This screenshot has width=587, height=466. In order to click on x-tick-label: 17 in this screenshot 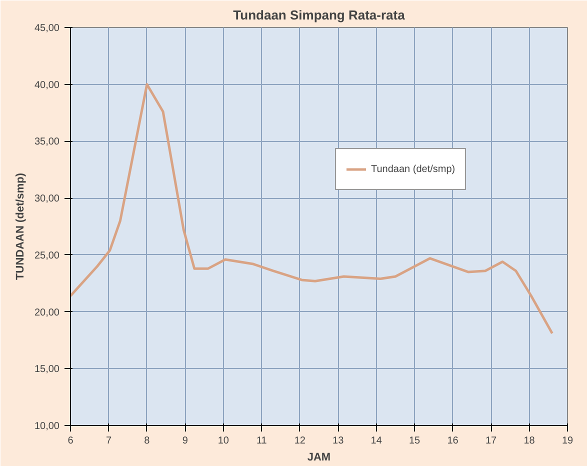, I will do `click(491, 441)`.